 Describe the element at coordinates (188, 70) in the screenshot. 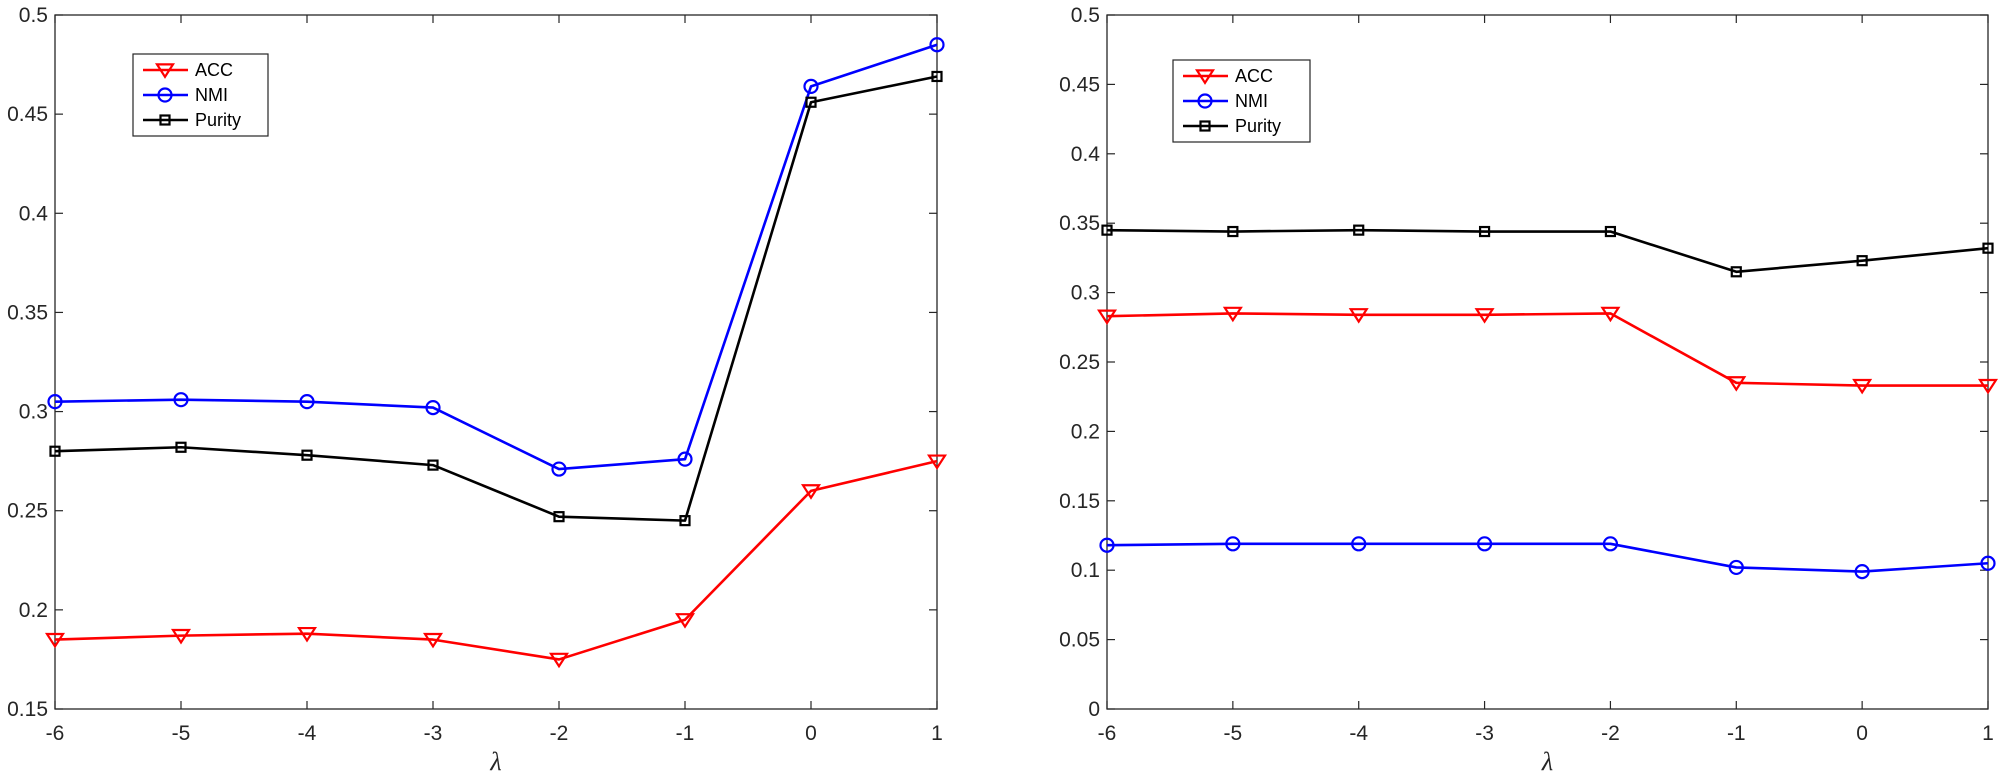

I see `legend-item-acc: ACC` at that location.